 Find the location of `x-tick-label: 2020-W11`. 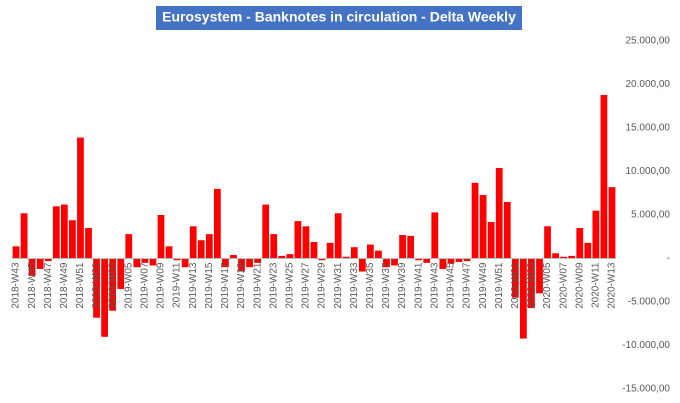

x-tick-label: 2020-W11 is located at coordinates (596, 285).